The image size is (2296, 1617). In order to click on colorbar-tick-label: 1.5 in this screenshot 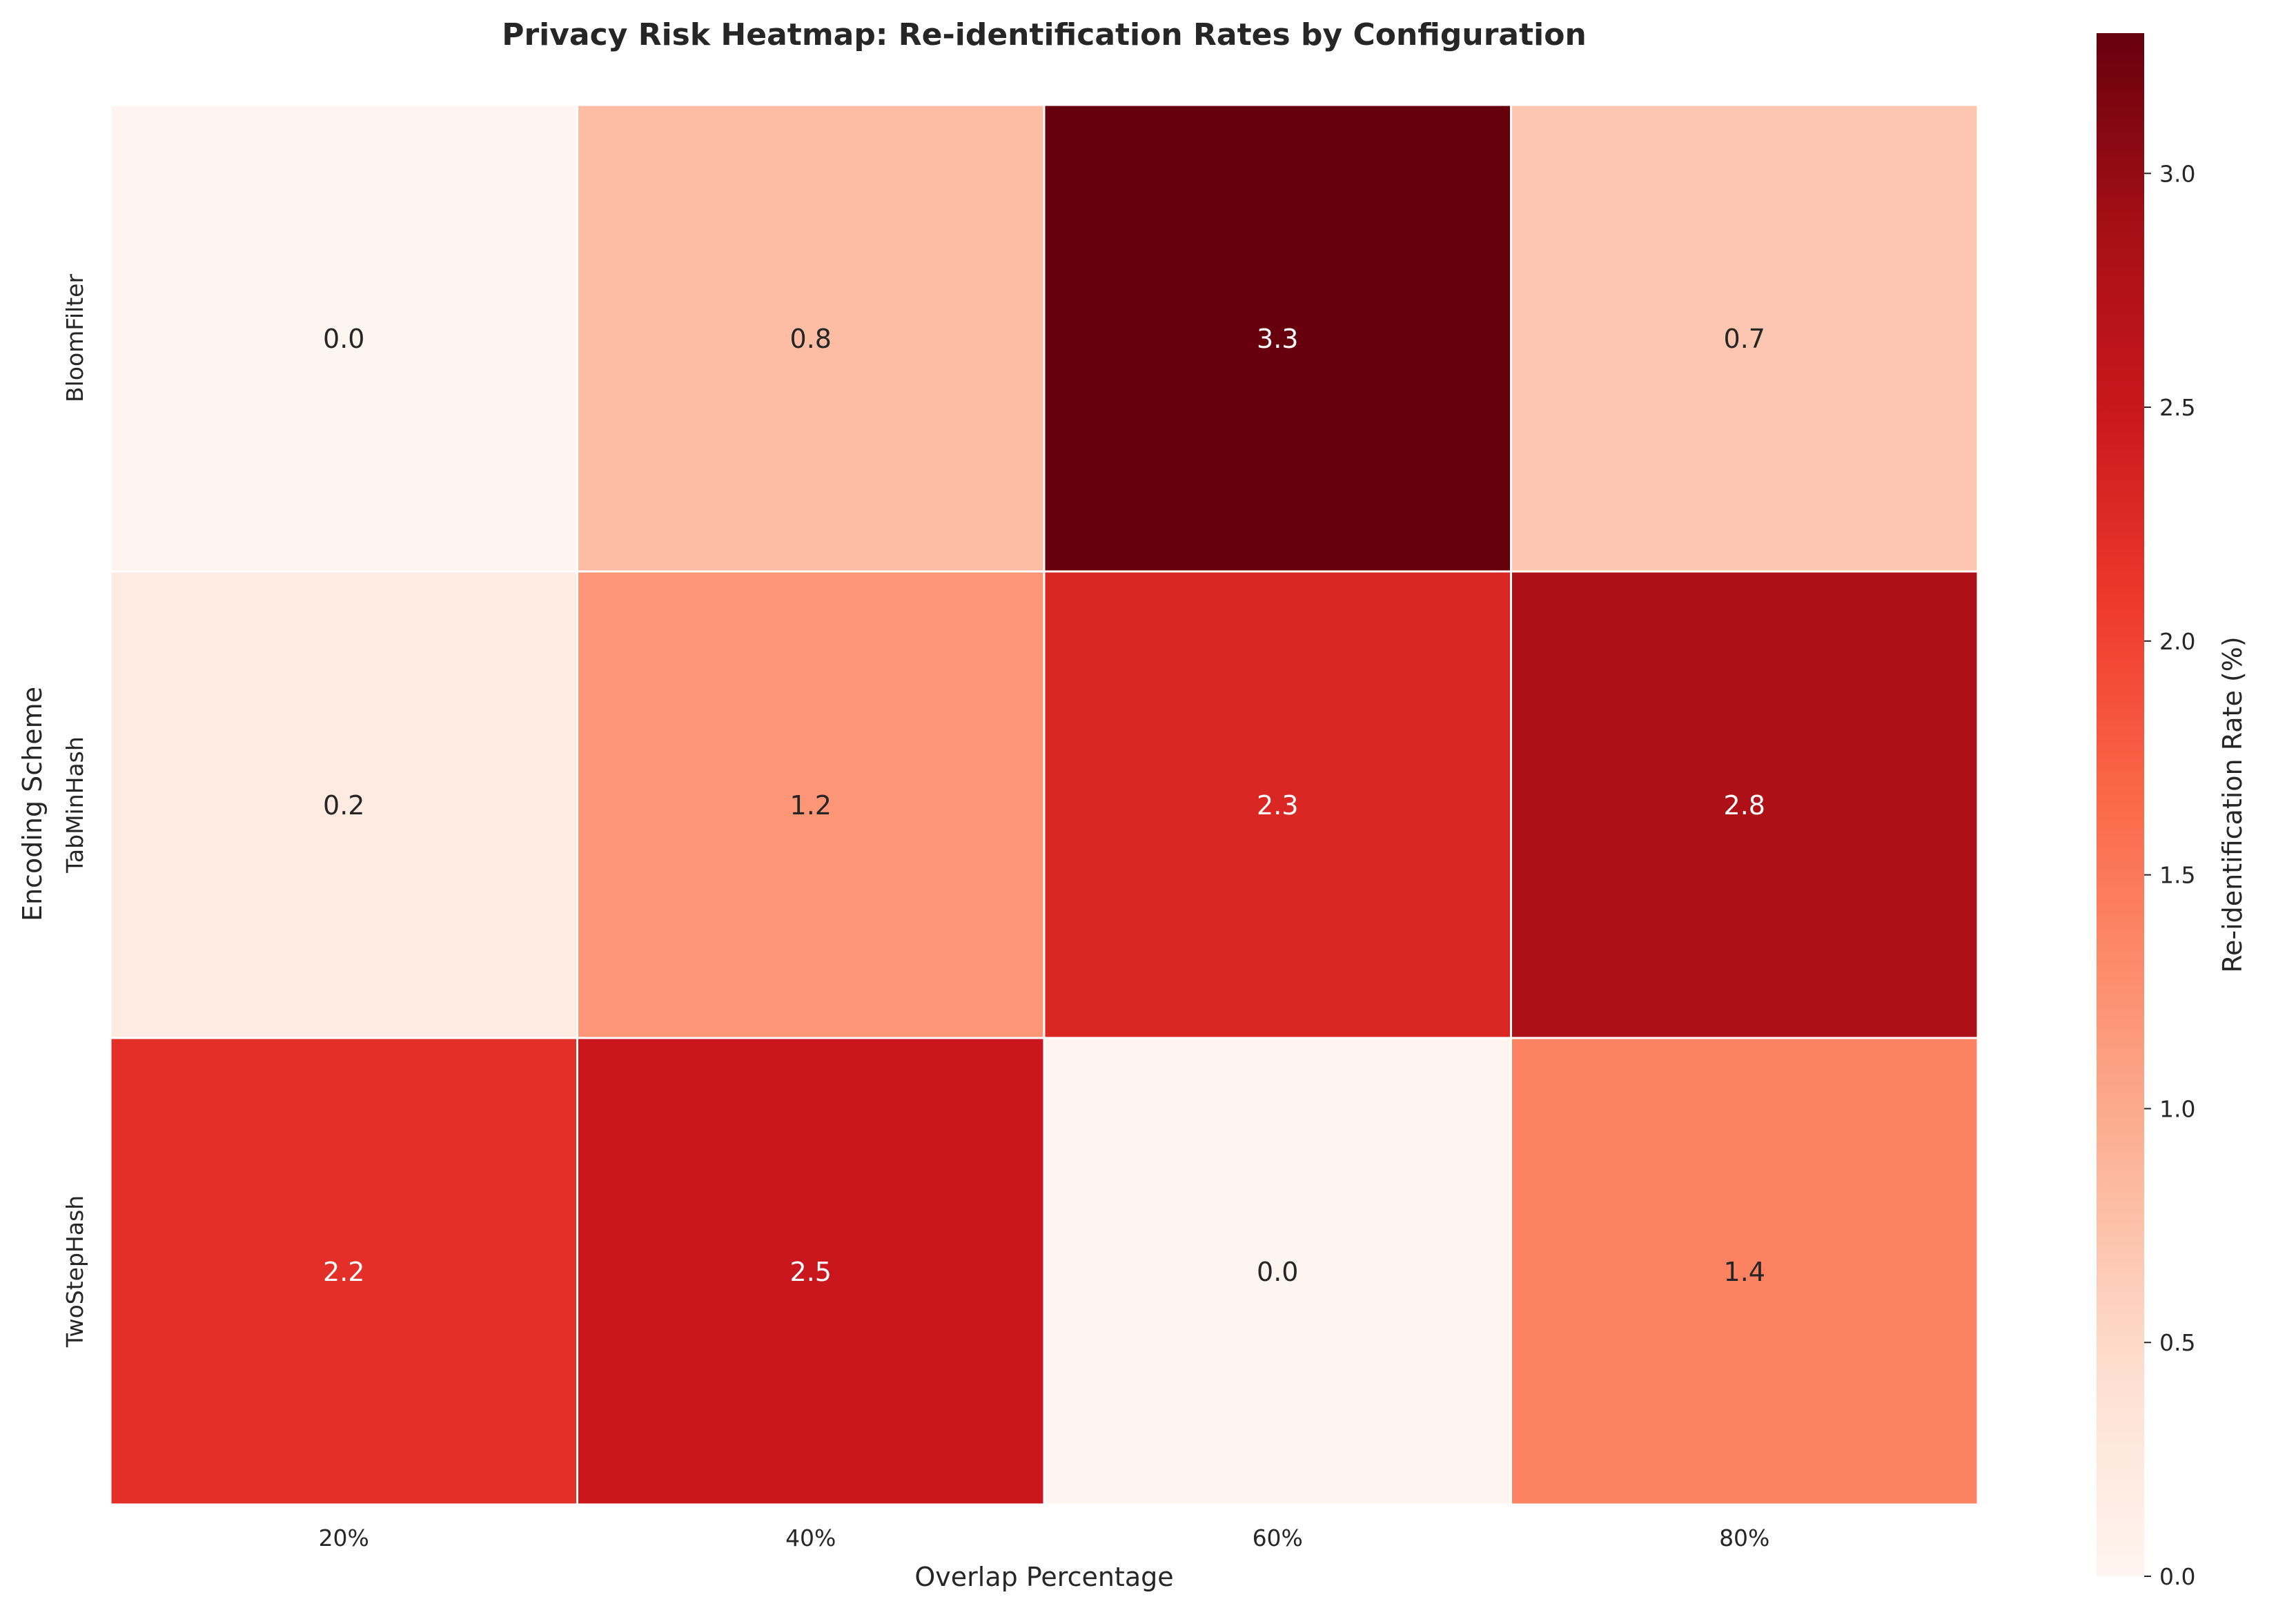, I will do `click(2177, 875)`.